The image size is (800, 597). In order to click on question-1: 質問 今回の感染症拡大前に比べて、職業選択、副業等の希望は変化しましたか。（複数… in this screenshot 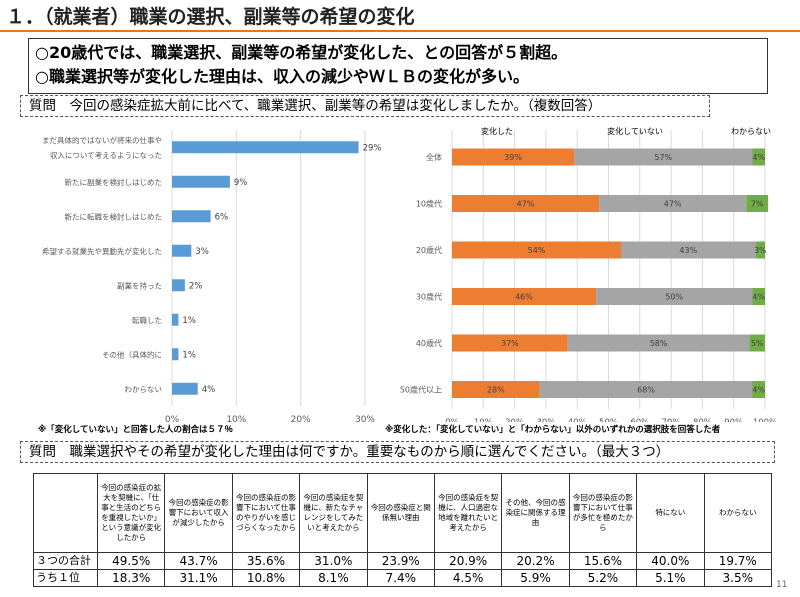, I will do `click(365, 106)`.